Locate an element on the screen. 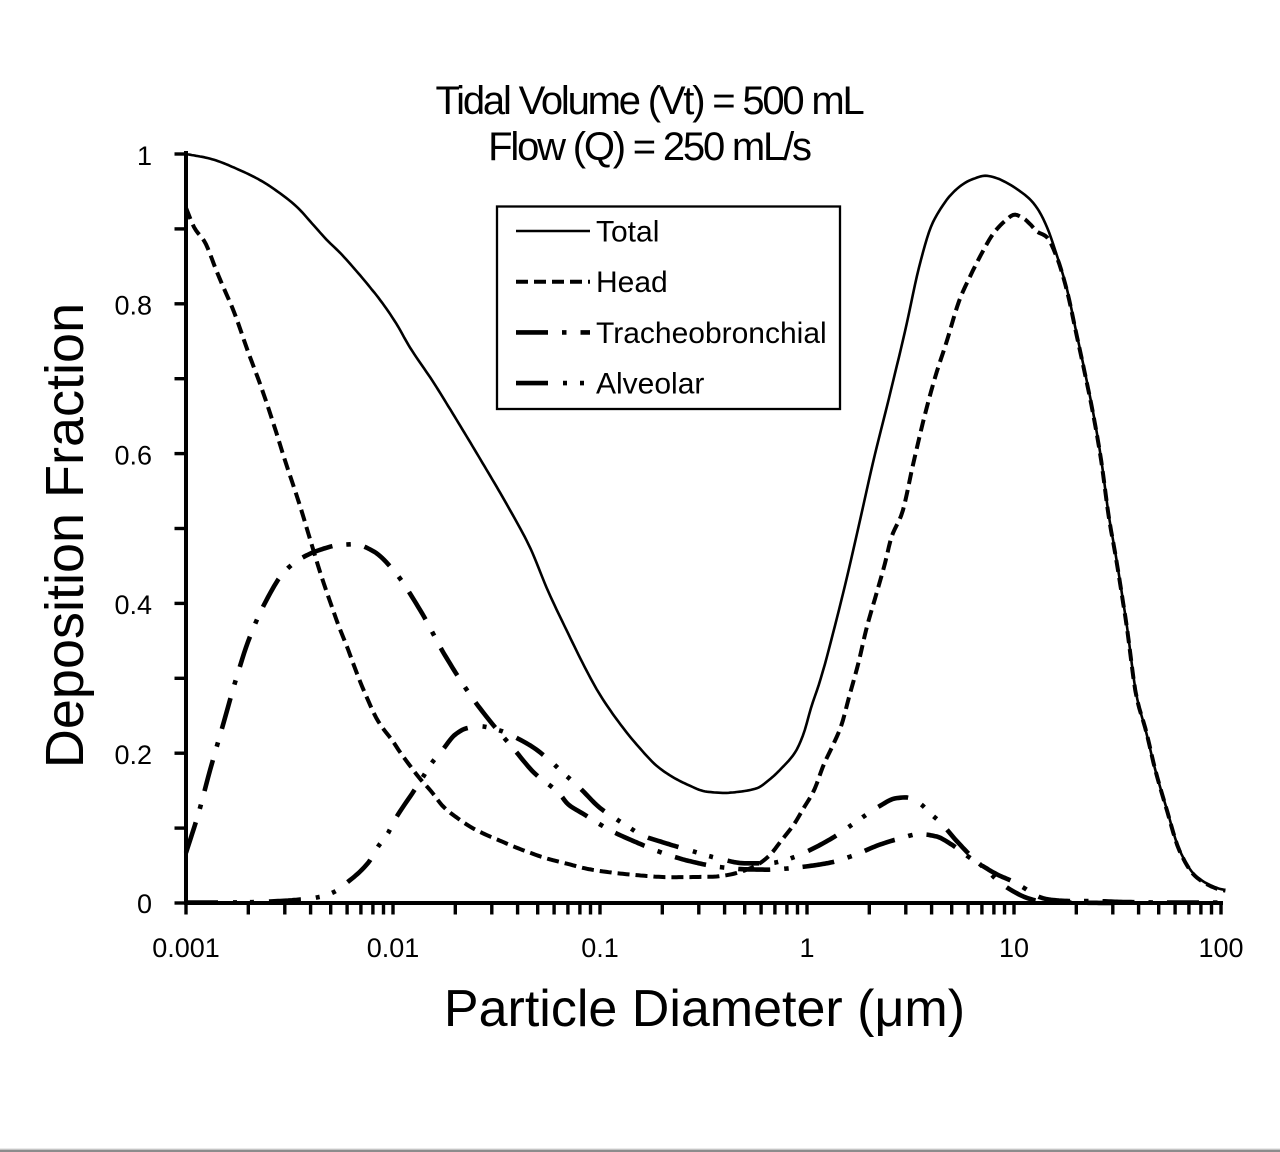  svg-text: Flow (Q) = 250 mL/s is located at coordinates (649, 147).